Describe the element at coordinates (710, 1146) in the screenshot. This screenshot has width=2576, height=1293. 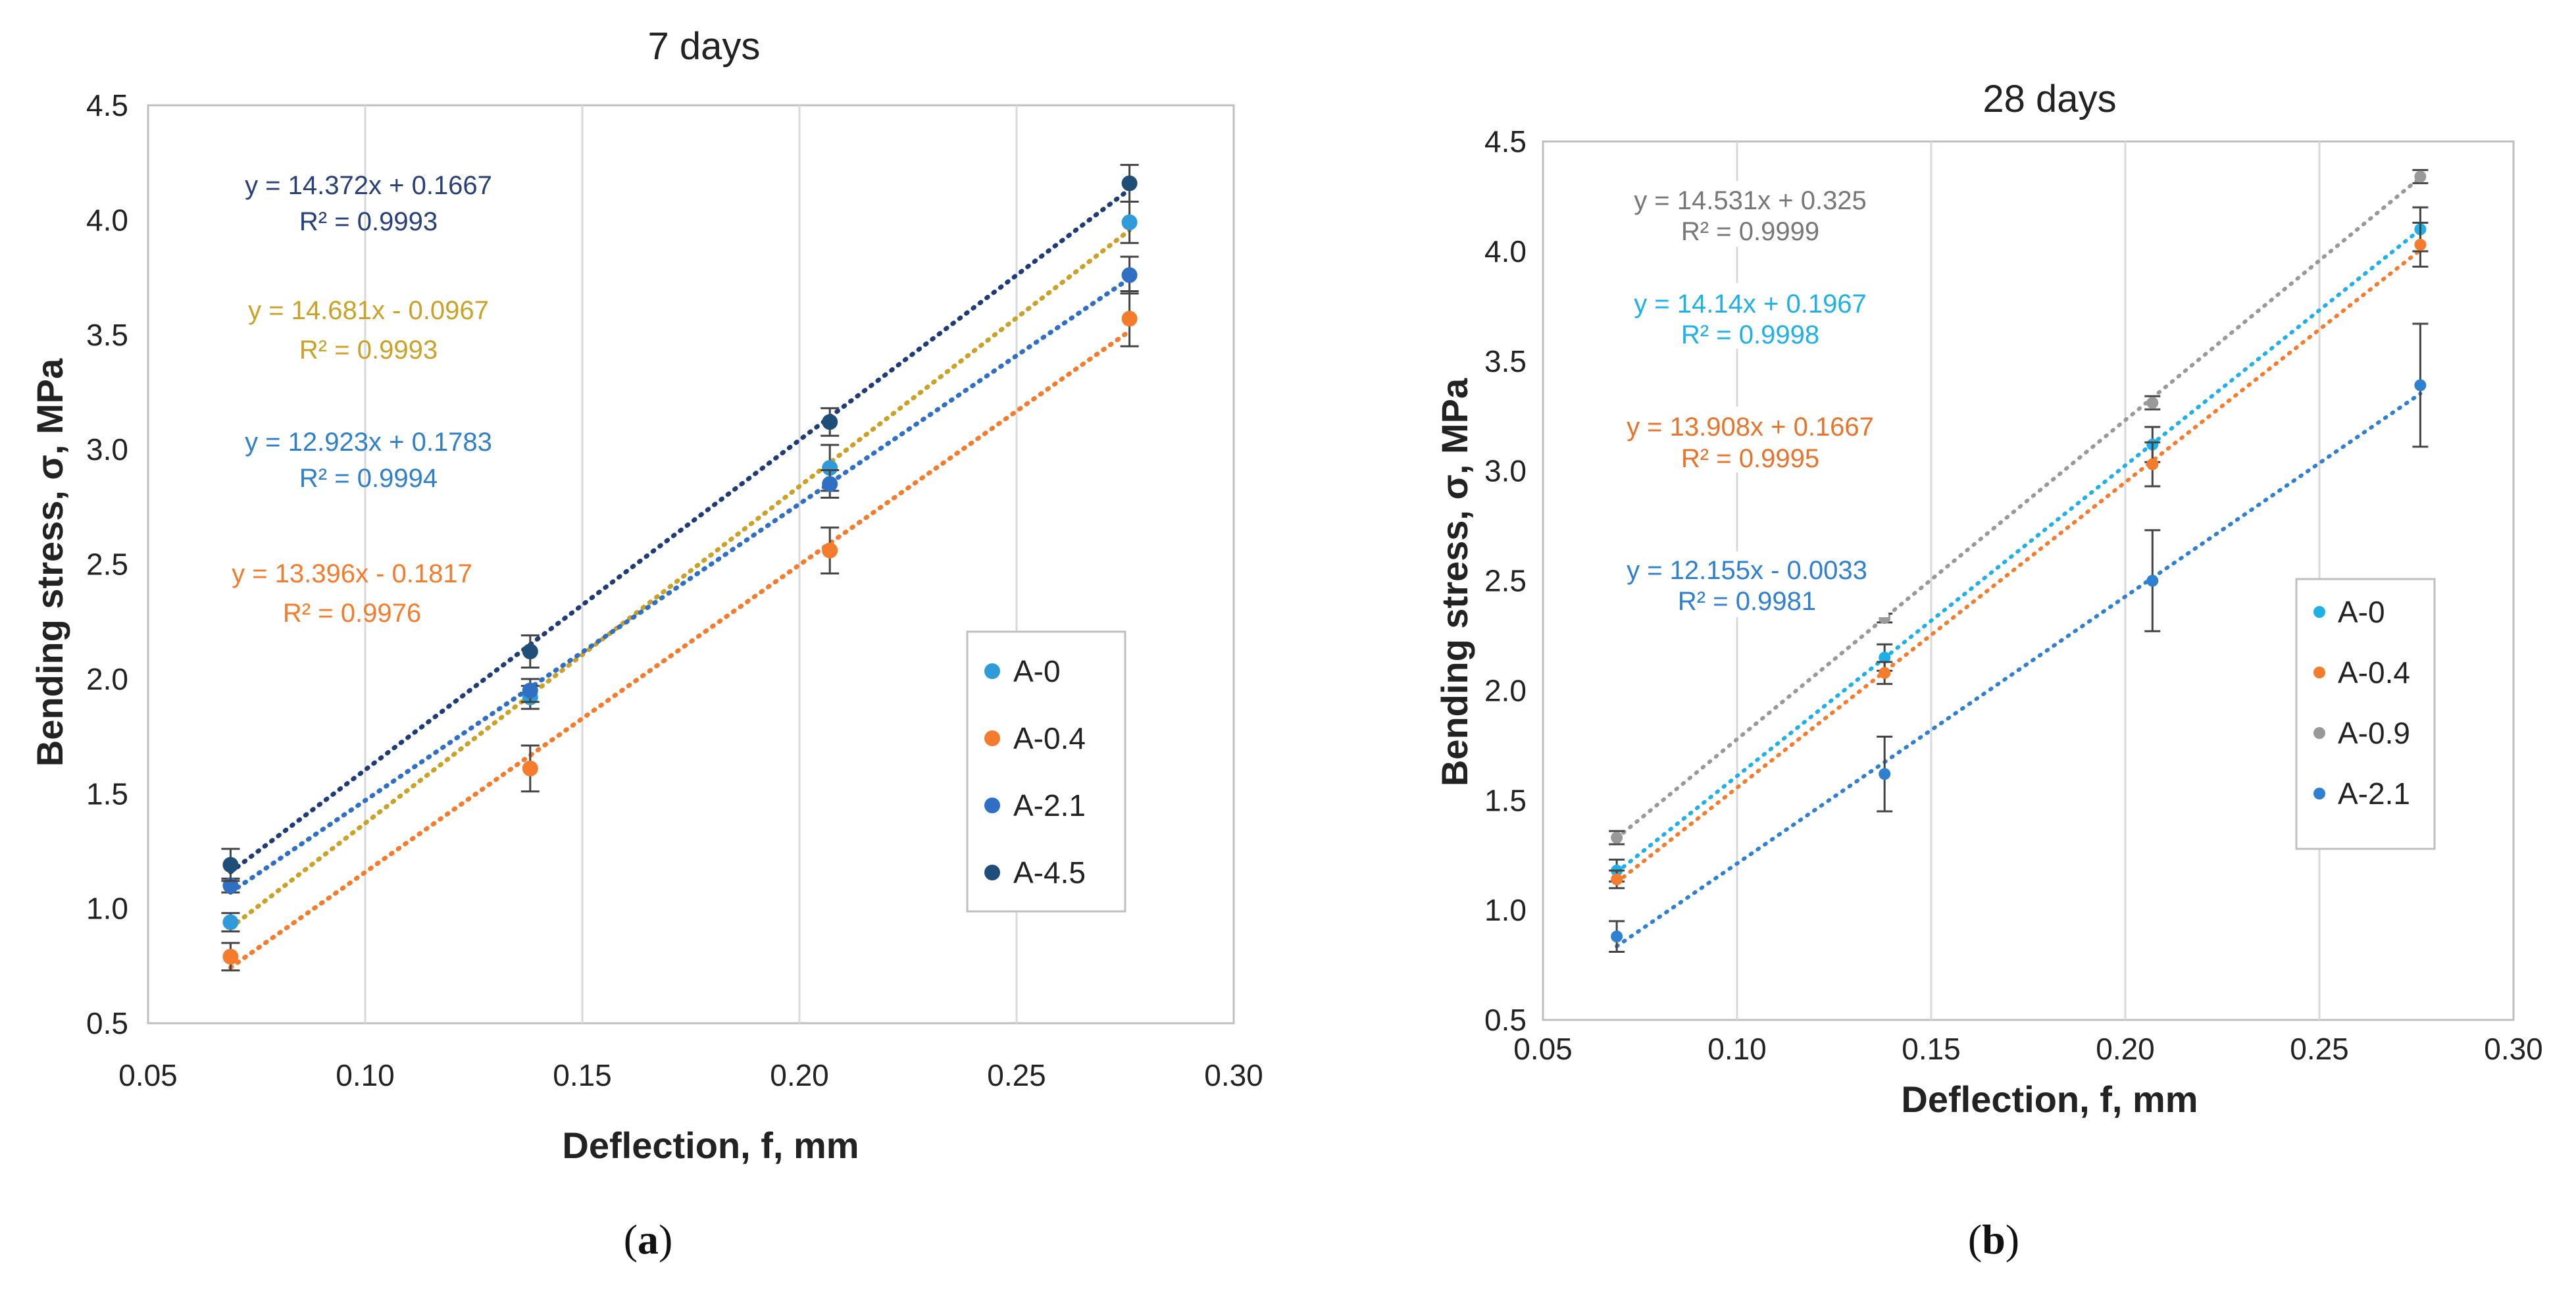
I see `x-axis-label-a: Deflection, f, mm` at that location.